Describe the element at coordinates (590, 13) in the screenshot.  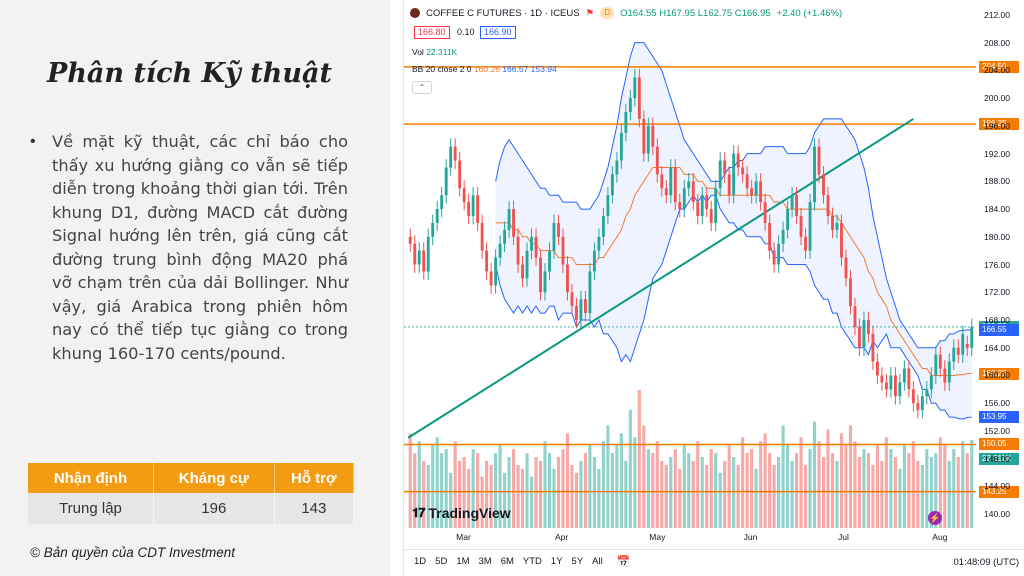
I see `flag-icon: ⚑` at that location.